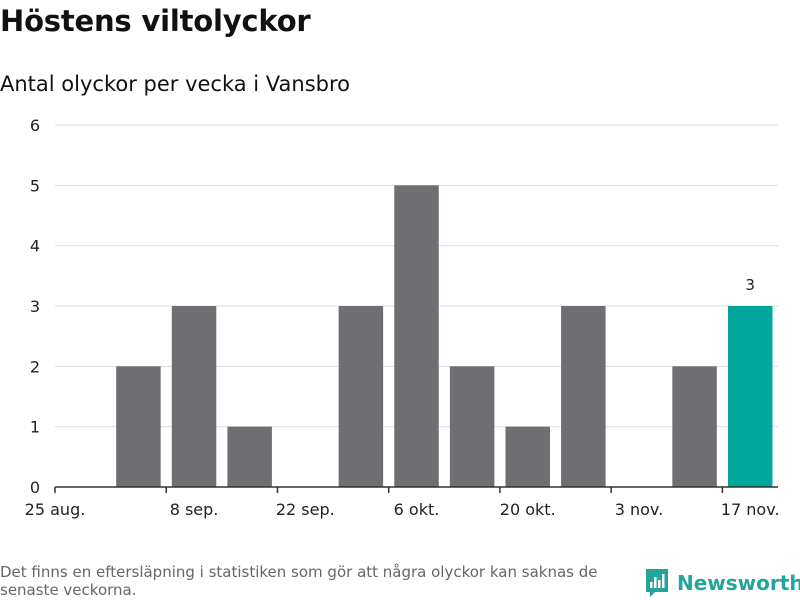 The image size is (800, 600). I want to click on x-tick-label: 3 nov., so click(639, 509).